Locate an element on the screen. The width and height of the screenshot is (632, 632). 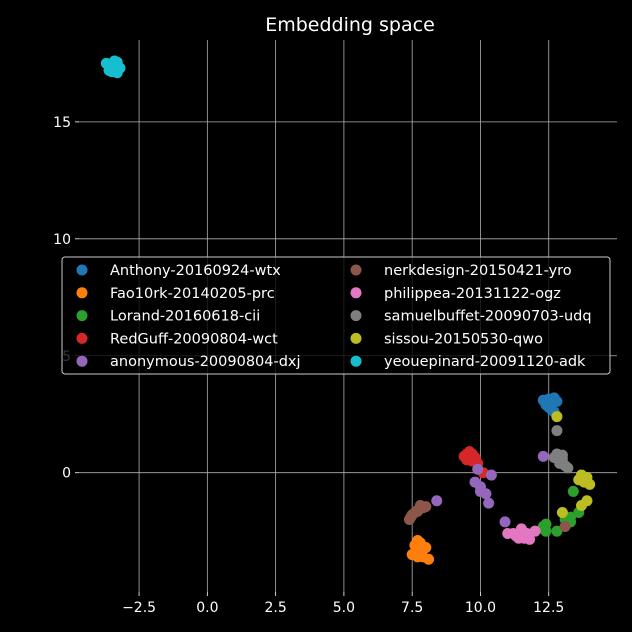
x-tick-label: −2.5 is located at coordinates (139, 608).